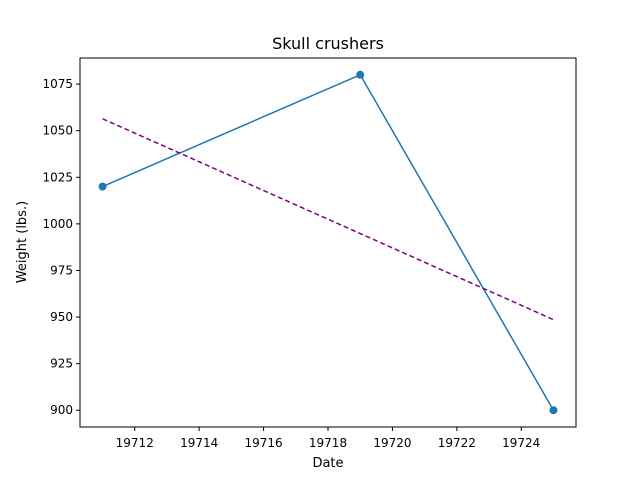 The width and height of the screenshot is (640, 480). I want to click on x-tick-label: 19716, so click(263, 443).